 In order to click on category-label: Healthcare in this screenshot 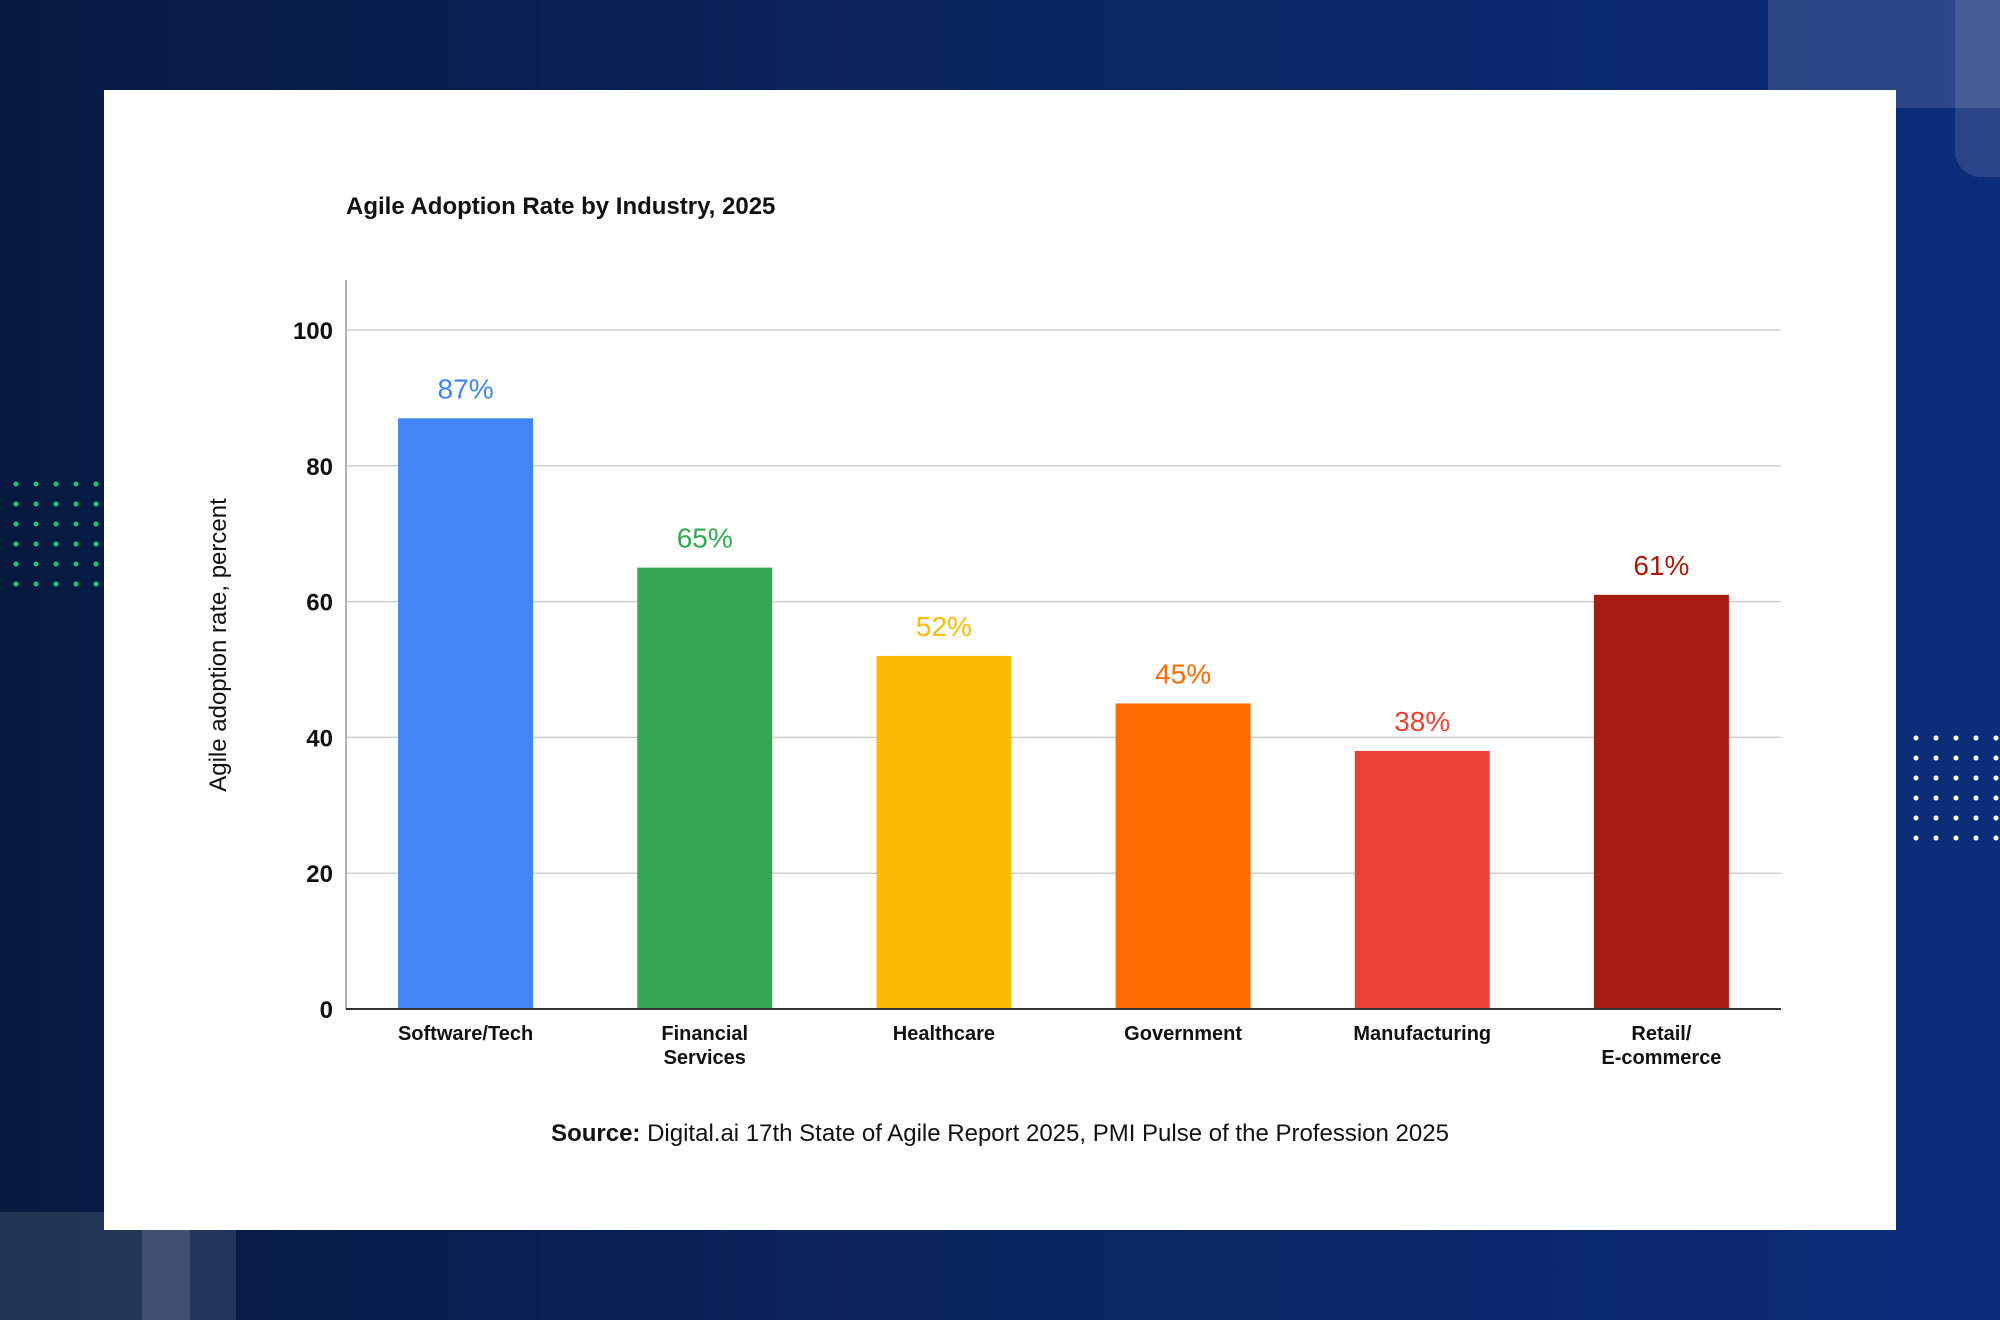, I will do `click(944, 1034)`.